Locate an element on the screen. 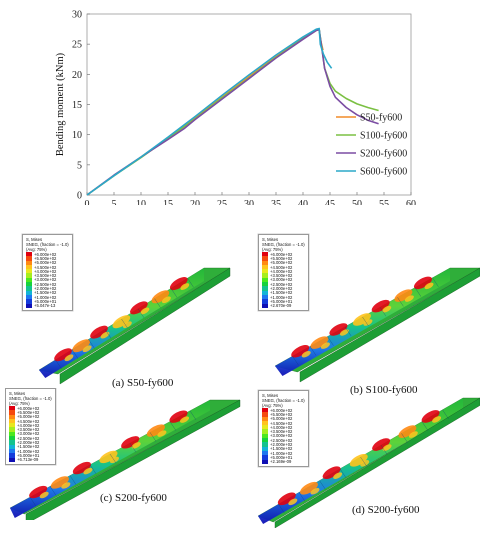 The image size is (485, 550). y-tick-label: 30 is located at coordinates (77, 15).